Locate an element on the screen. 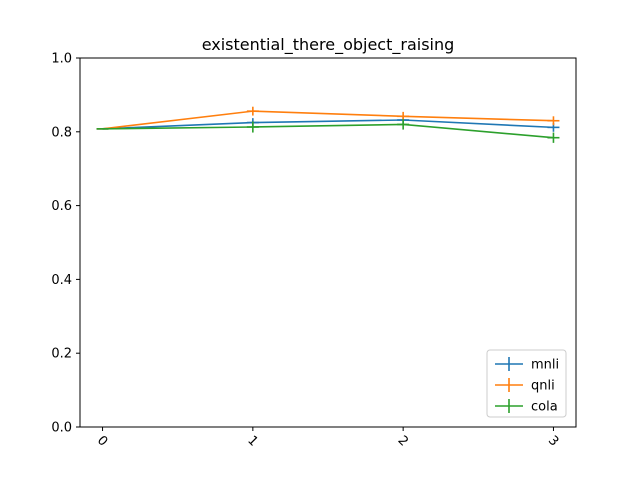  y-tick-label-2: 0.4 is located at coordinates (61, 280).